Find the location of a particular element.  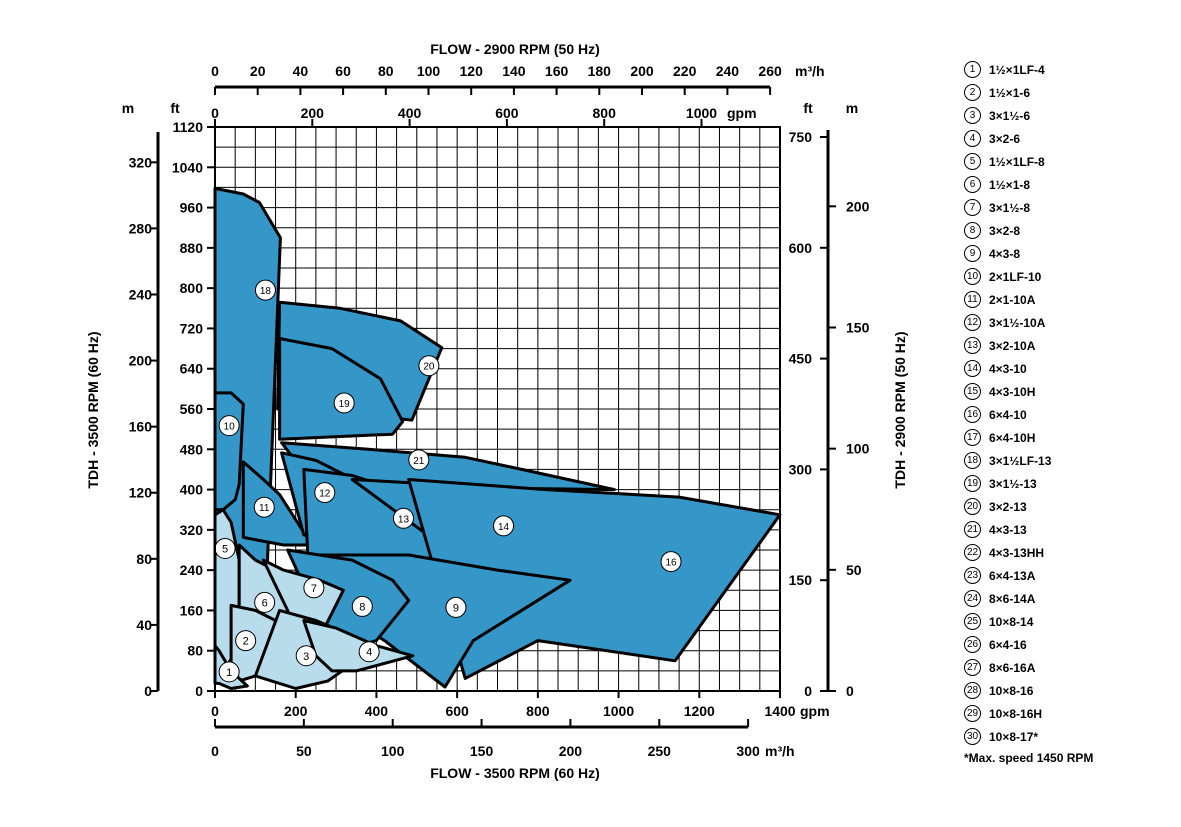

left-m-tick-label: 240 is located at coordinates (141, 294).